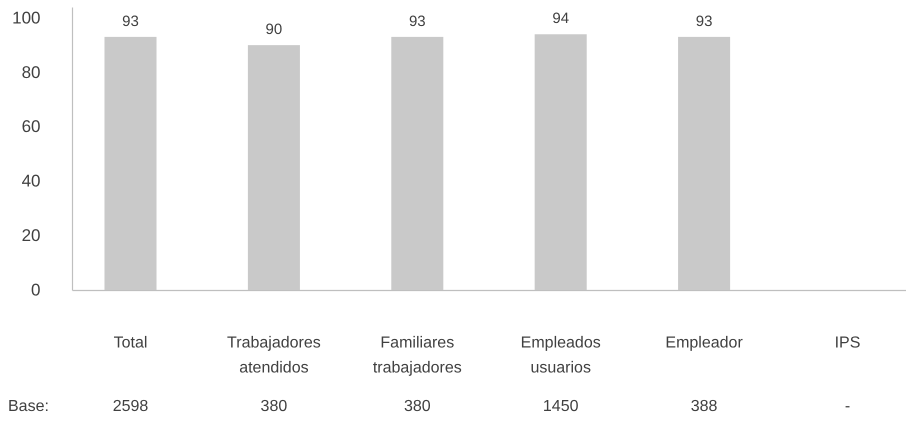 The image size is (906, 431). Describe the element at coordinates (417, 355) in the screenshot. I see `x-tick-label: Familiares trabajadores` at that location.